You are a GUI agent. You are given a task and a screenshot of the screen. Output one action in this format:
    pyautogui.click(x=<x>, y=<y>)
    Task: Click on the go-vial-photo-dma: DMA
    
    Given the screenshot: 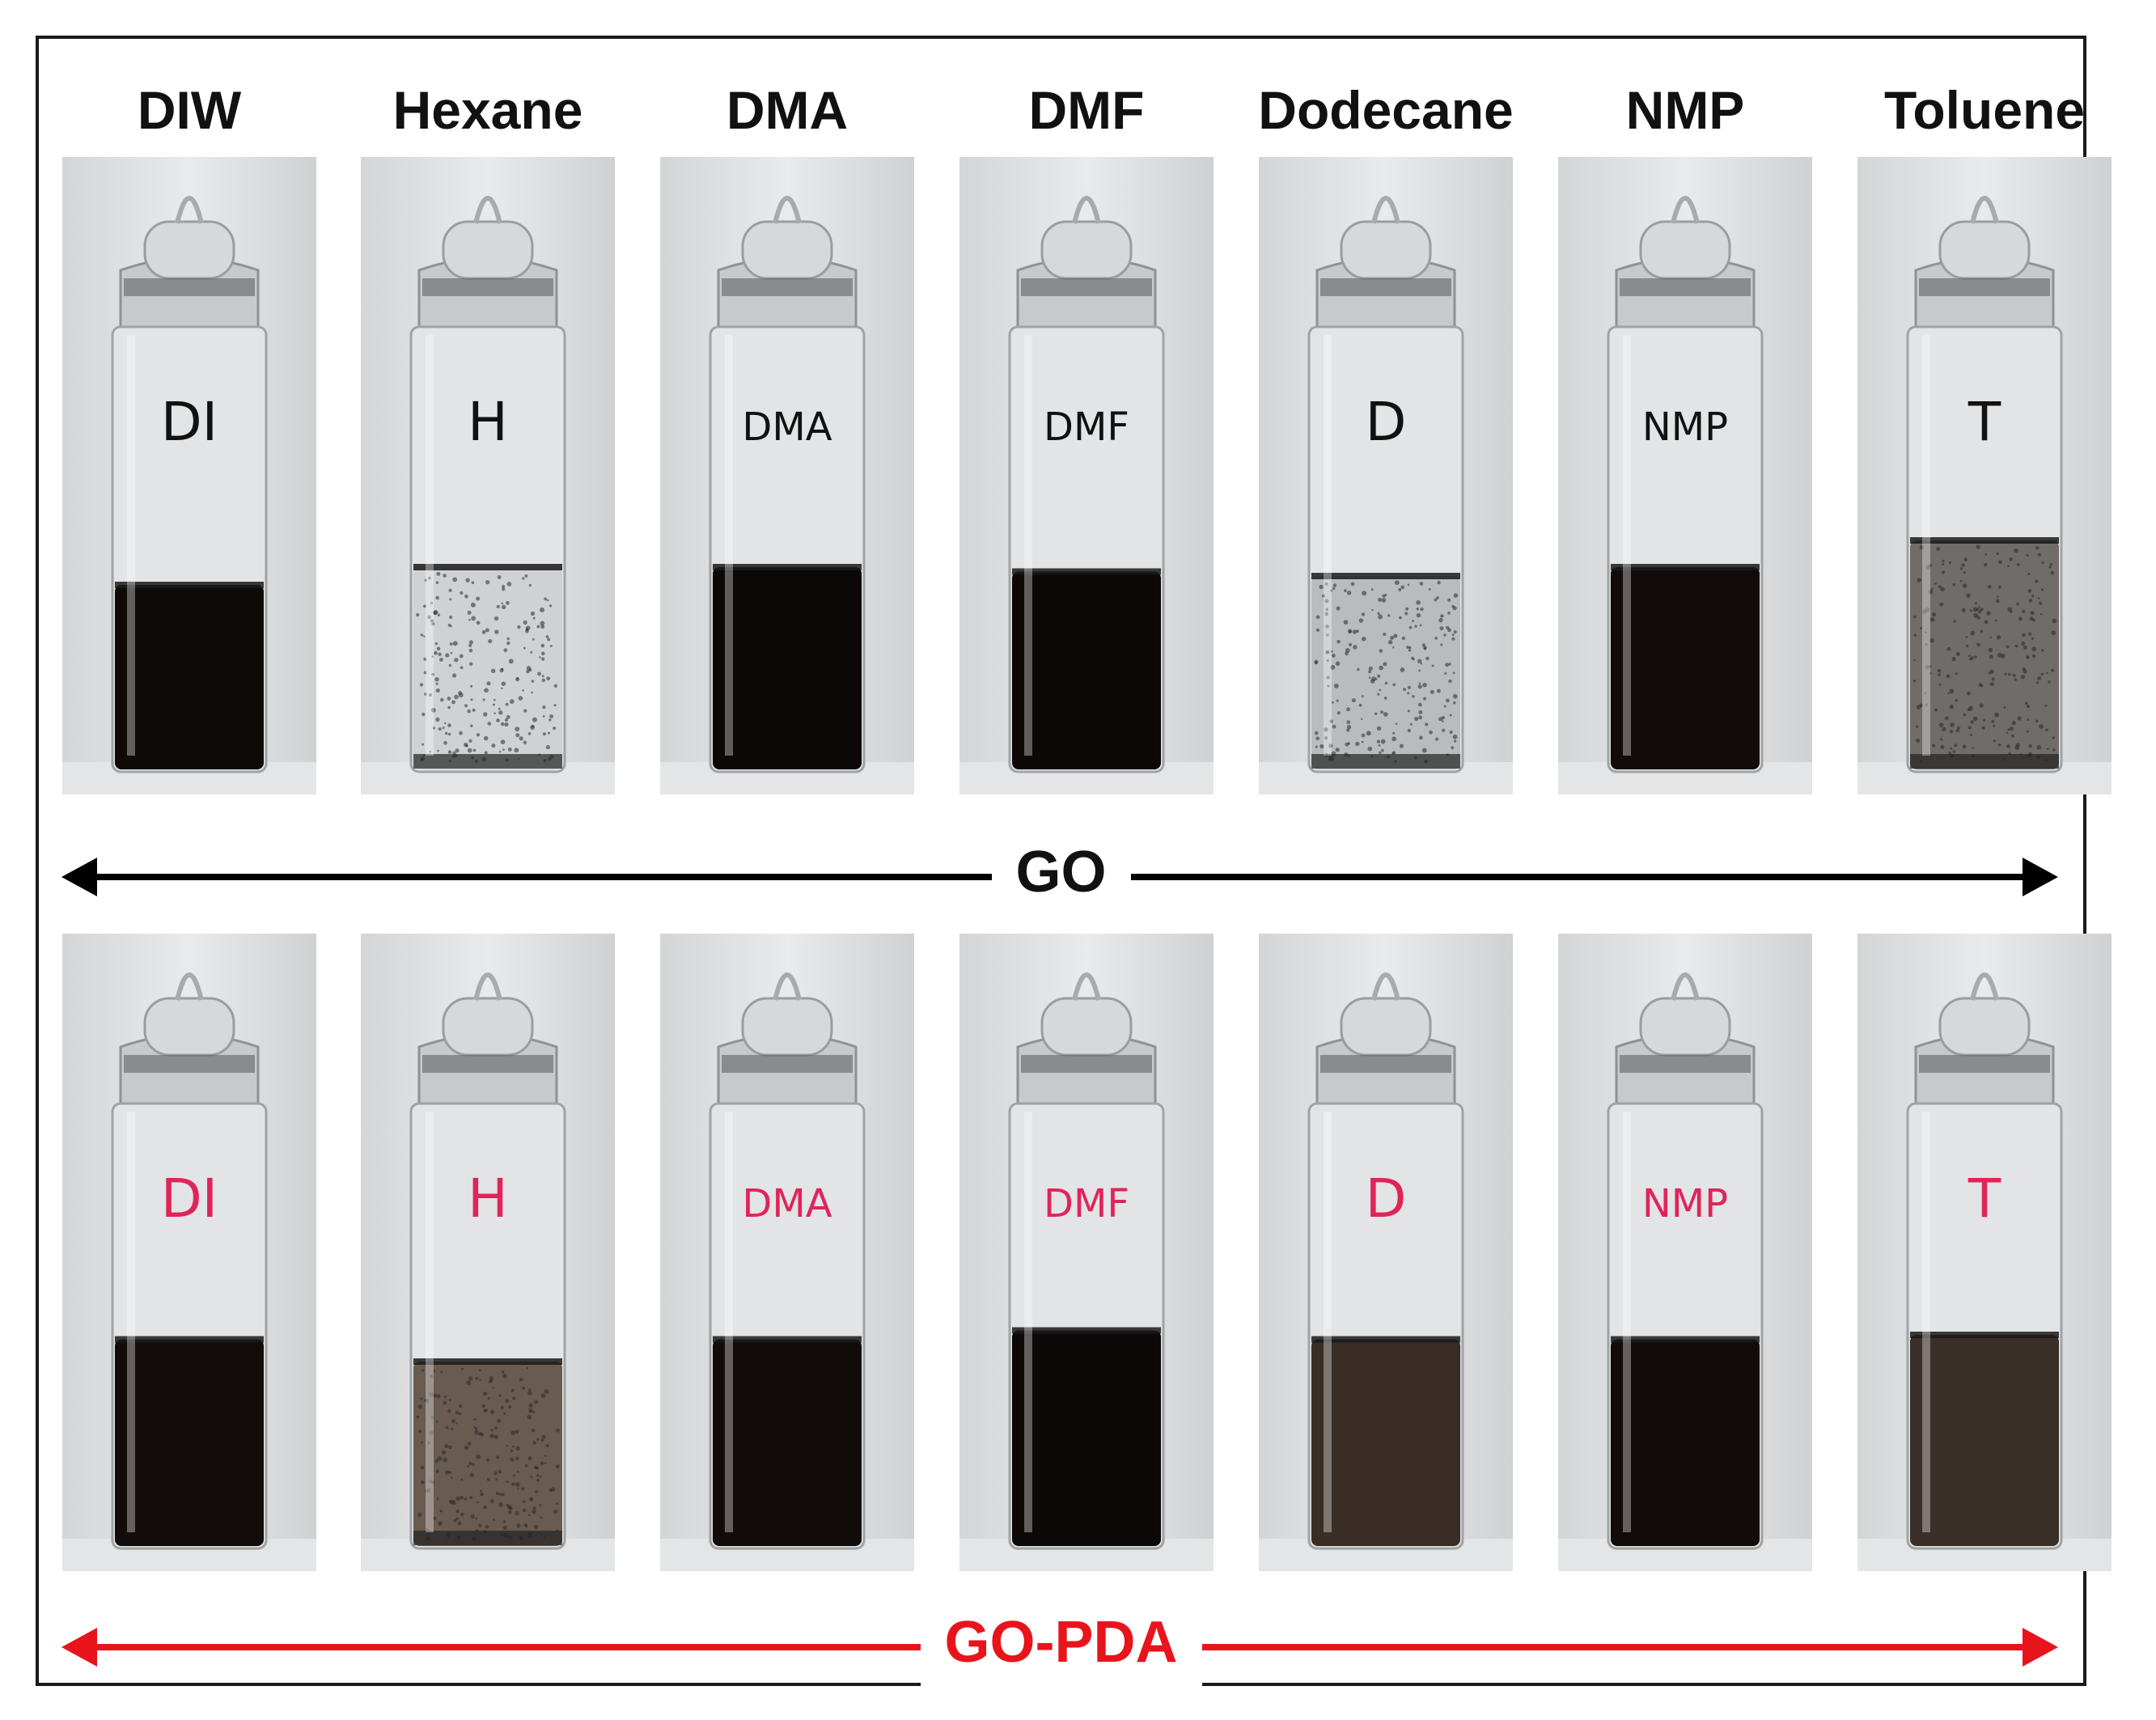 What is the action you would take?
    pyautogui.click(x=787, y=475)
    